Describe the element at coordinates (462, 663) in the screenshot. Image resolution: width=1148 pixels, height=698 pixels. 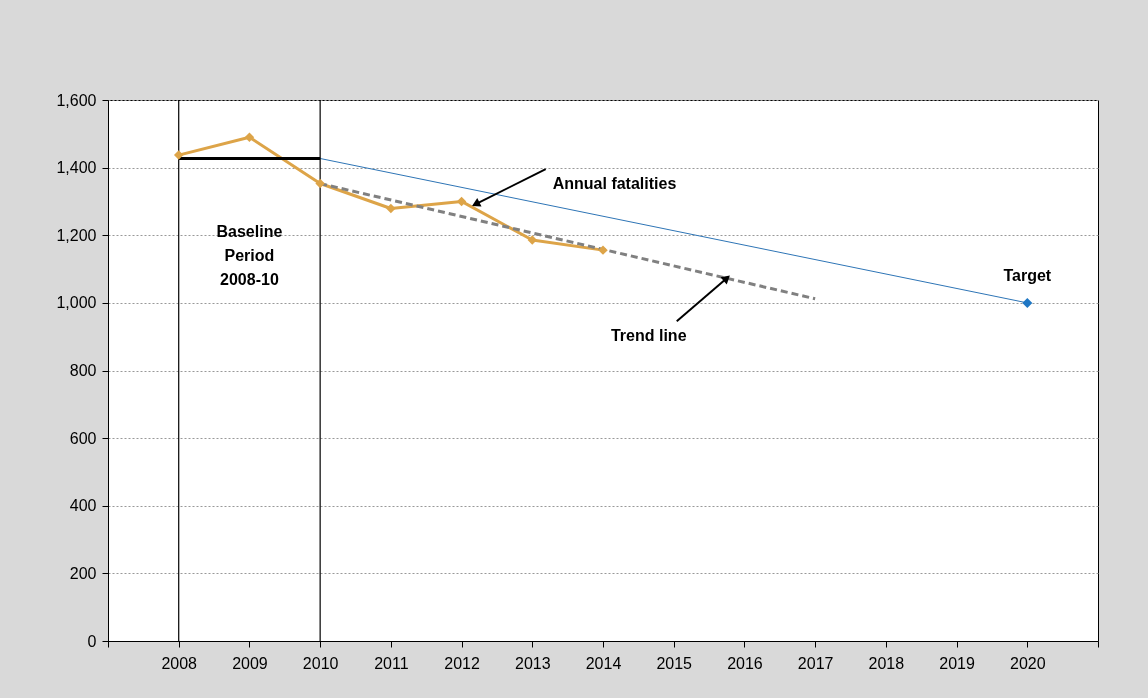
I see `x-tick-label: 2012` at that location.